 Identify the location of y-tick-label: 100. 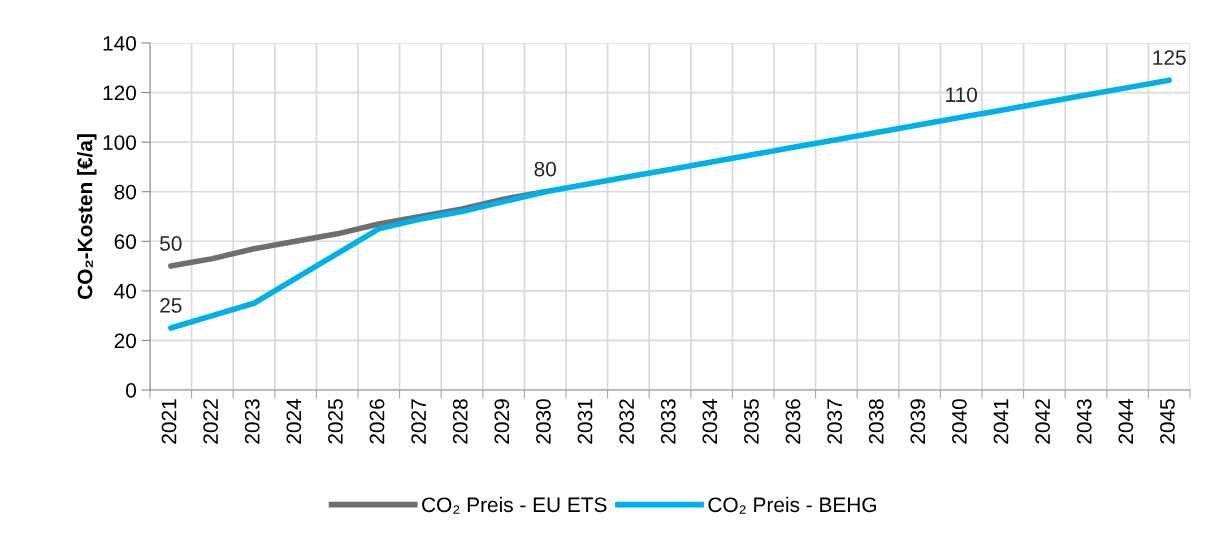
(119, 142).